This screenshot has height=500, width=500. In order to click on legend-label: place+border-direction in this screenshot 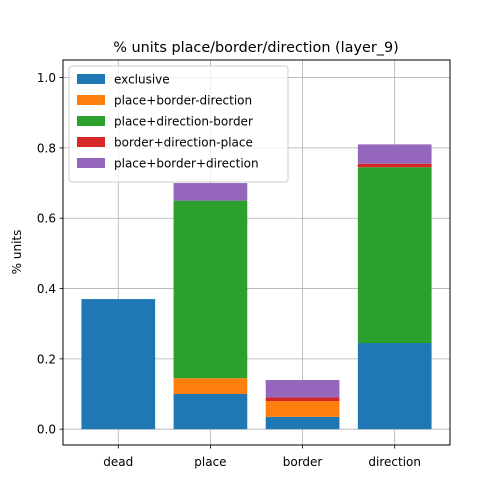, I will do `click(183, 101)`.